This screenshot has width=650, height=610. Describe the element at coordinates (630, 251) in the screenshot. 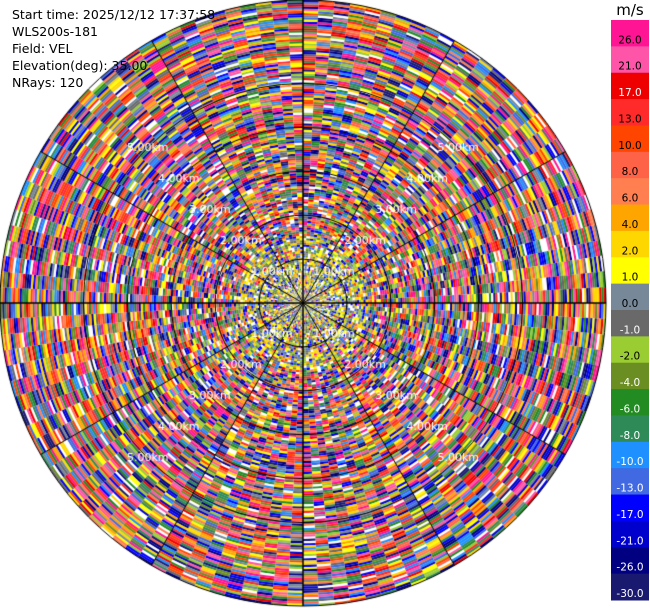

I see `colorbar-tick-label: 2.0` at that location.